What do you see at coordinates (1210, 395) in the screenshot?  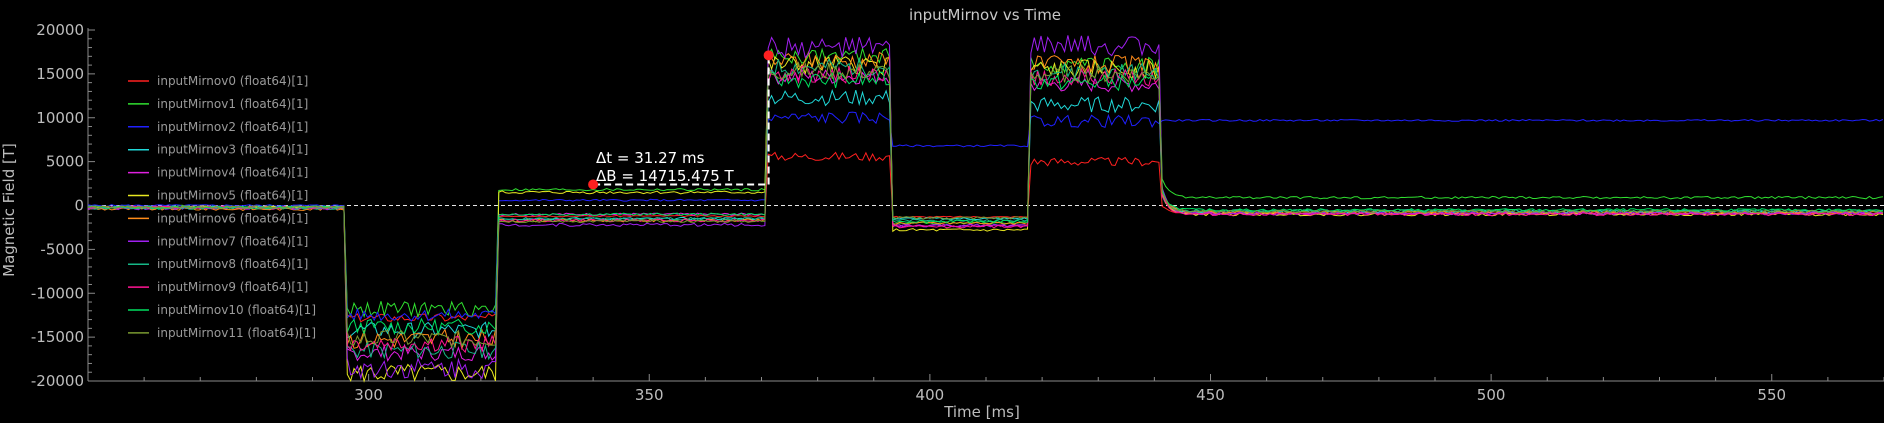 I see `x-tick-label: 450` at bounding box center [1210, 395].